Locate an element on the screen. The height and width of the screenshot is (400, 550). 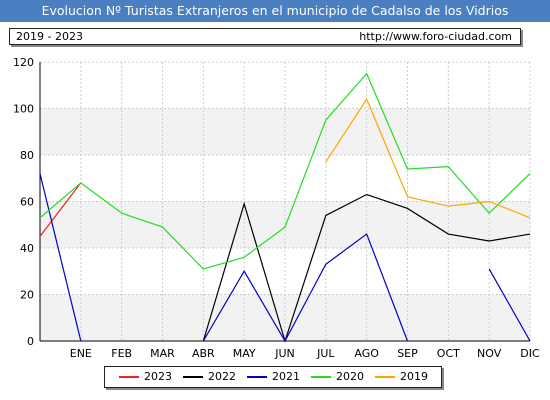
y-tick-label: 0 is located at coordinates (30, 341).